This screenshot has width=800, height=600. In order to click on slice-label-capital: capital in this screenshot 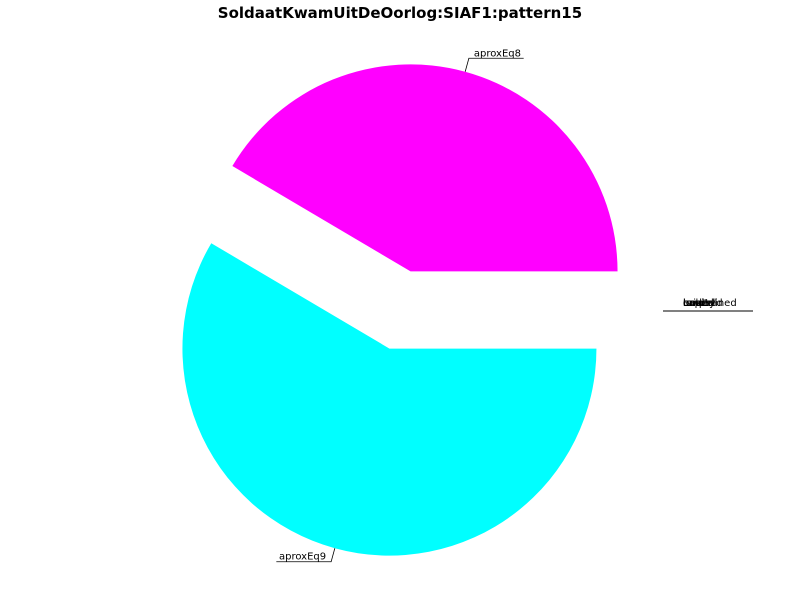, I will do `click(700, 303)`.